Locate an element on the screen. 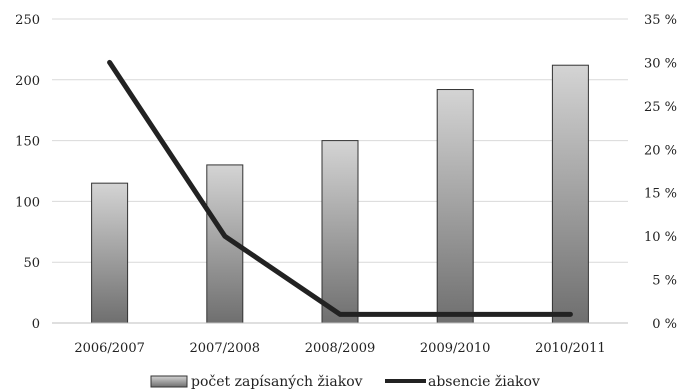 The height and width of the screenshot is (392, 682). legend-swatch-bar is located at coordinates (169, 381).